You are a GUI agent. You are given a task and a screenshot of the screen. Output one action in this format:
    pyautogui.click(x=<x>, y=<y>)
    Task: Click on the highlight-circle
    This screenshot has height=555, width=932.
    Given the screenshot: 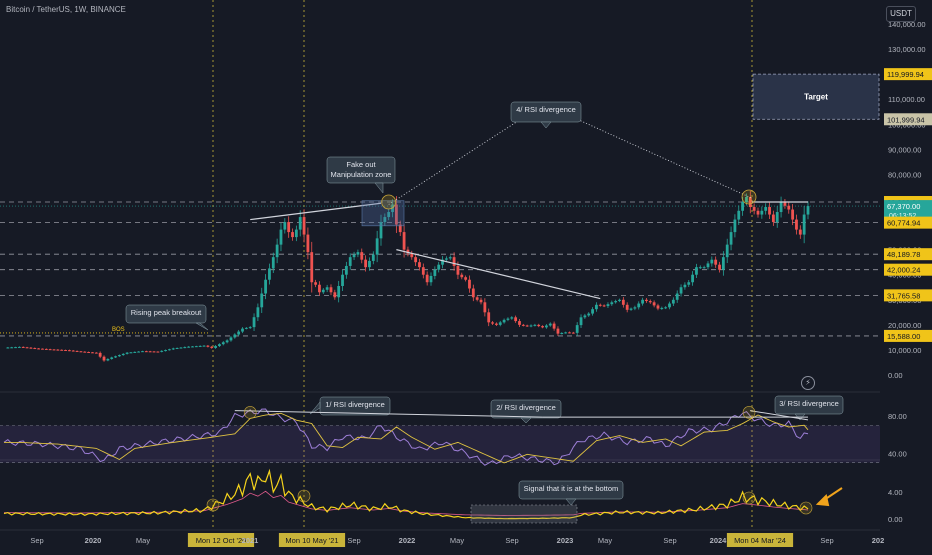 What is the action you would take?
    pyautogui.click(x=389, y=202)
    